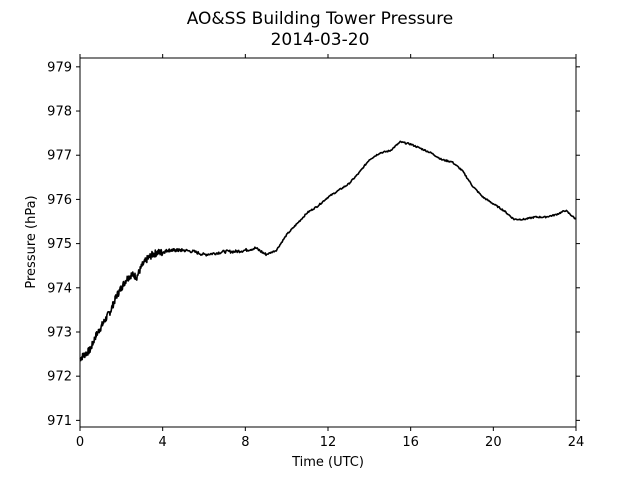 Image resolution: width=640 pixels, height=480 pixels. What do you see at coordinates (576, 442) in the screenshot?
I see `x-tick-label: 24` at bounding box center [576, 442].